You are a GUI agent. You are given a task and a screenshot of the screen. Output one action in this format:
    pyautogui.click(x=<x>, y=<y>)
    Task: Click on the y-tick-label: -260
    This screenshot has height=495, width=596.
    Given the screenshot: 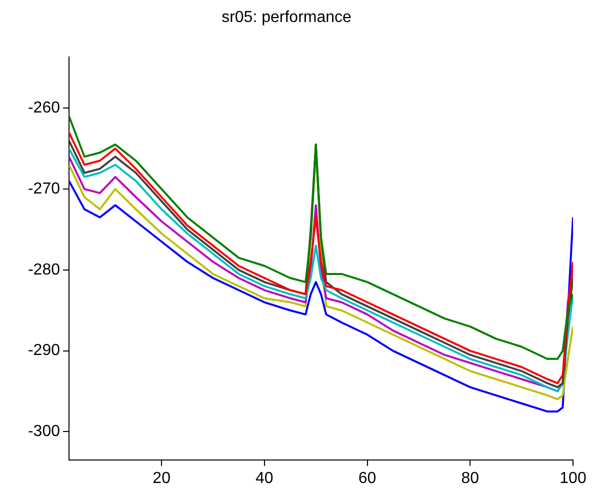 What is the action you would take?
    pyautogui.click(x=44, y=108)
    